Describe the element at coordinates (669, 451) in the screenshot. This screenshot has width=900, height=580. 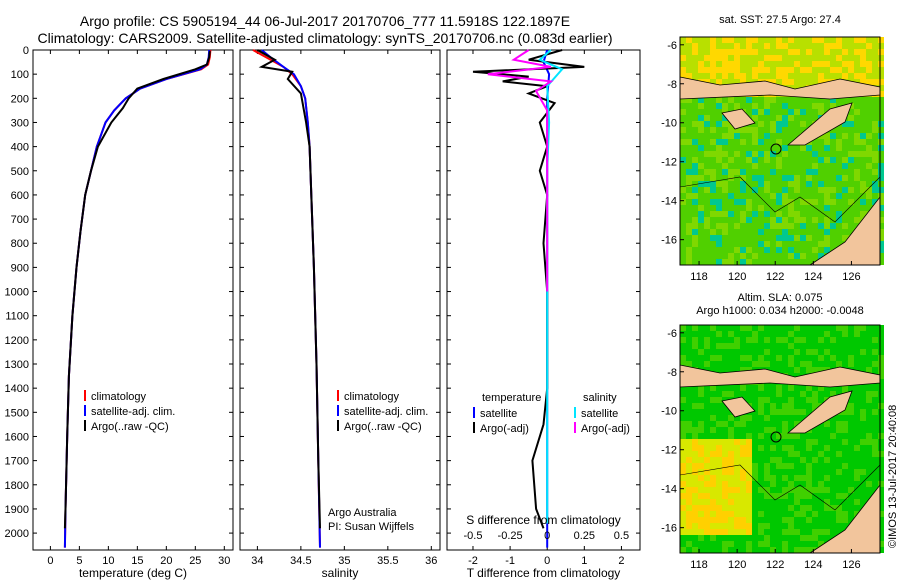
I see `lat-tick-label: -12` at that location.